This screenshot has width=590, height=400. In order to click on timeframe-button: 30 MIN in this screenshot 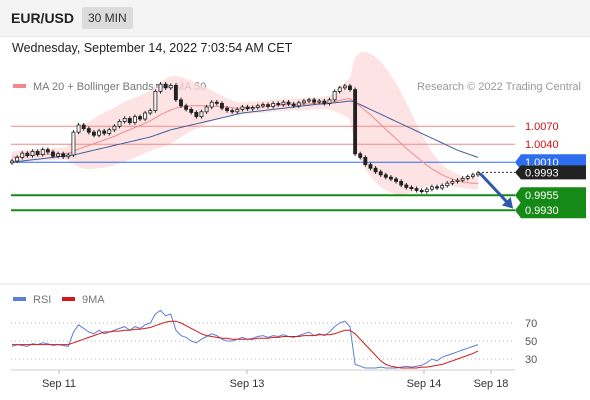, I will do `click(107, 18)`.